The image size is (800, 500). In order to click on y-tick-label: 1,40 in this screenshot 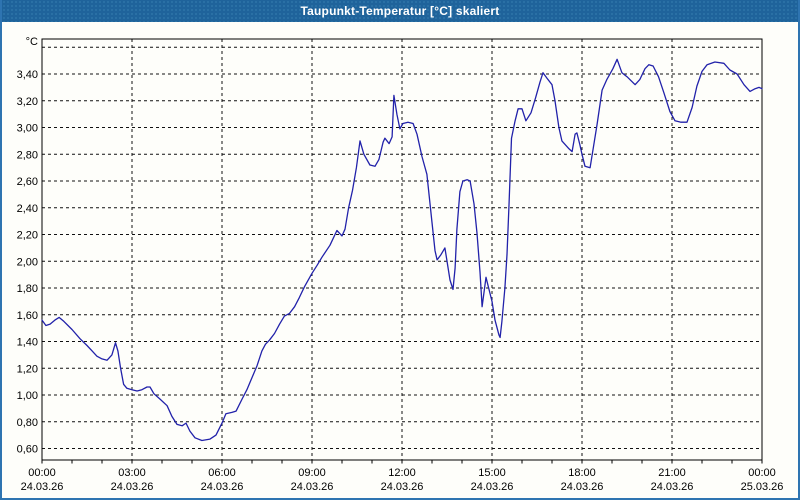, I will do `click(27, 343)`.